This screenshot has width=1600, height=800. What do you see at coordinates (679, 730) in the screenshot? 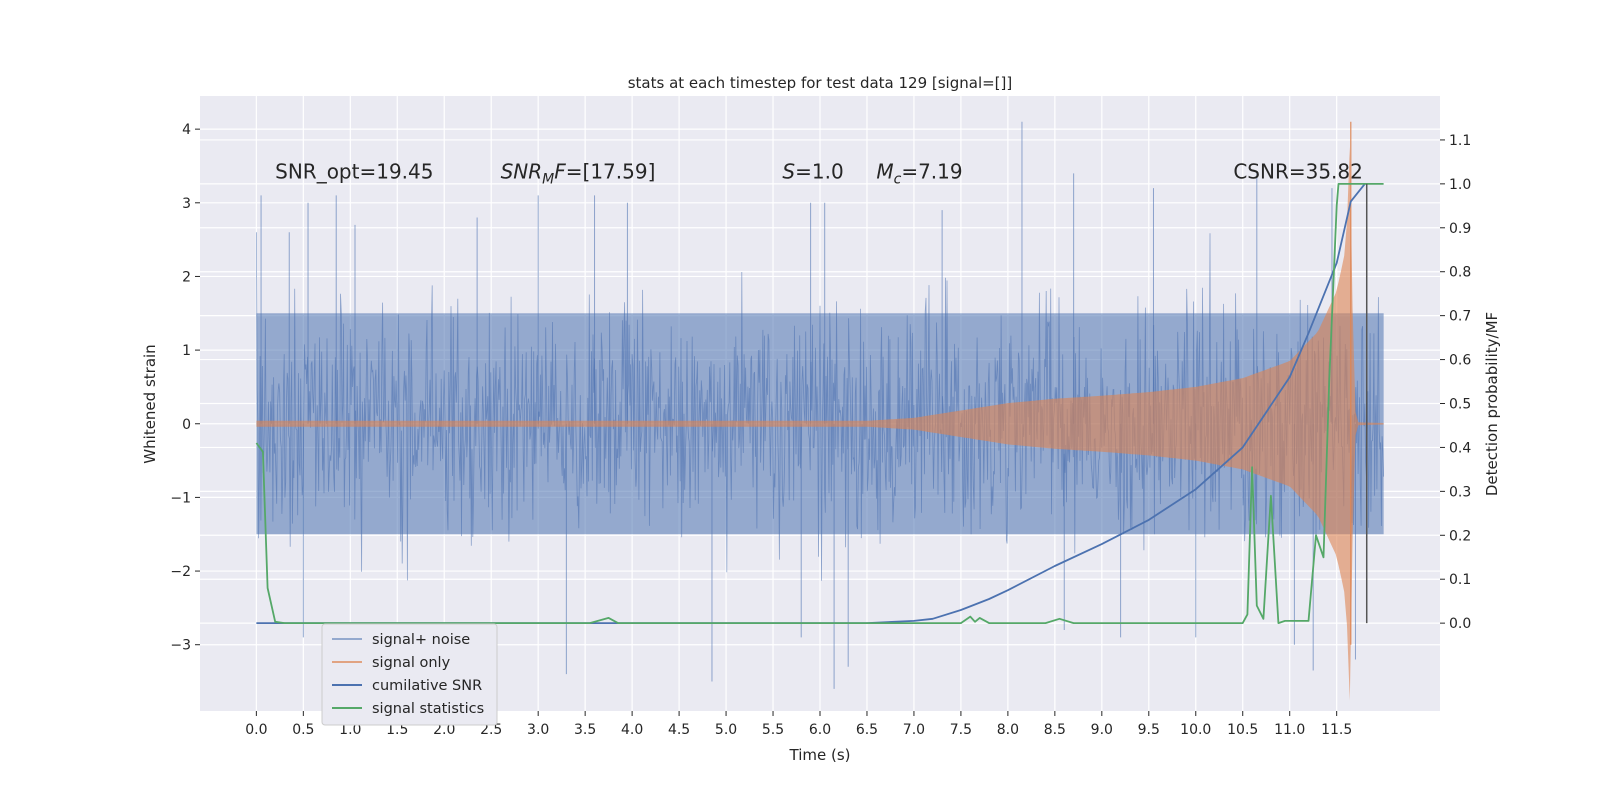
I see `x-tick-label: 4.5` at bounding box center [679, 730].